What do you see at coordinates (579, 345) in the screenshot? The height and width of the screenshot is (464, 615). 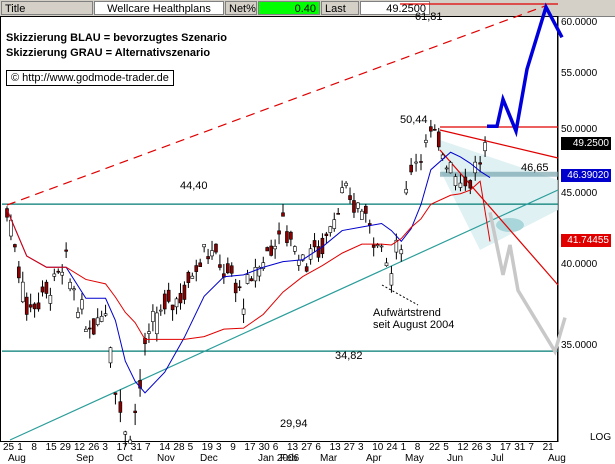 I see `y-tick-35: 35.0000` at bounding box center [579, 345].